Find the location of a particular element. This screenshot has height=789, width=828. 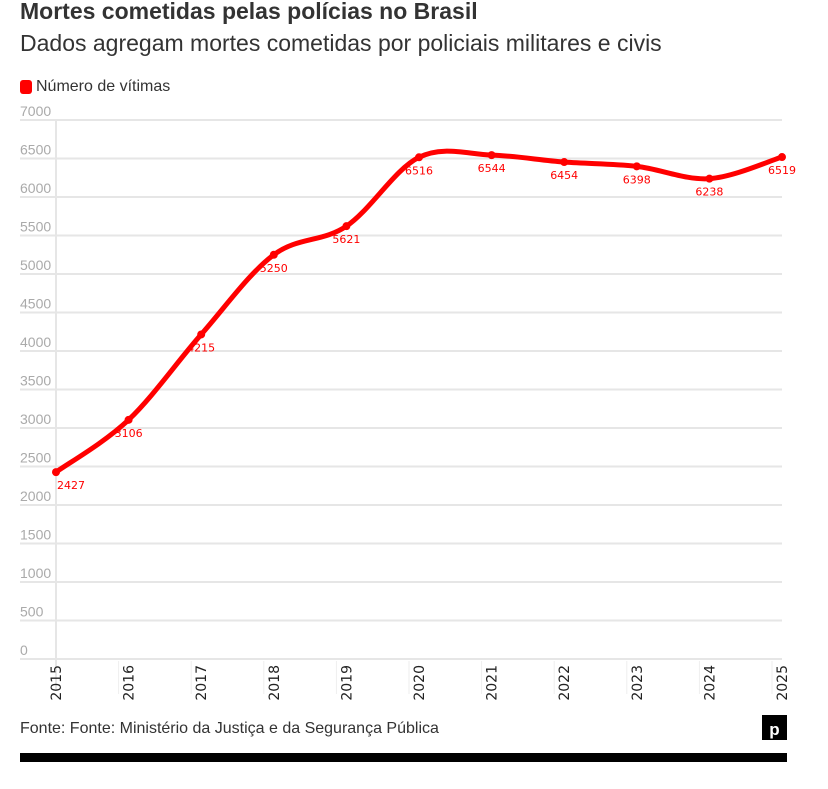

data-label: 6516 is located at coordinates (419, 170).